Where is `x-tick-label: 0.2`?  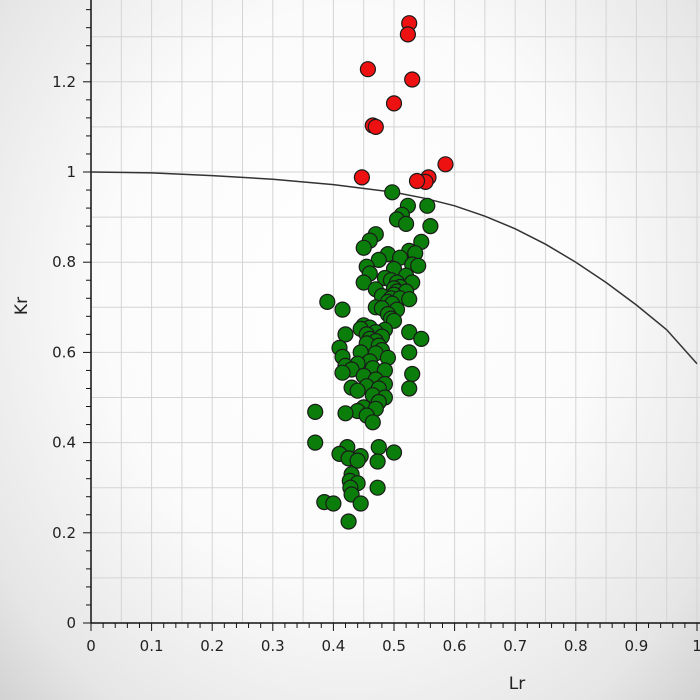
x-tick-label: 0.2 is located at coordinates (212, 646).